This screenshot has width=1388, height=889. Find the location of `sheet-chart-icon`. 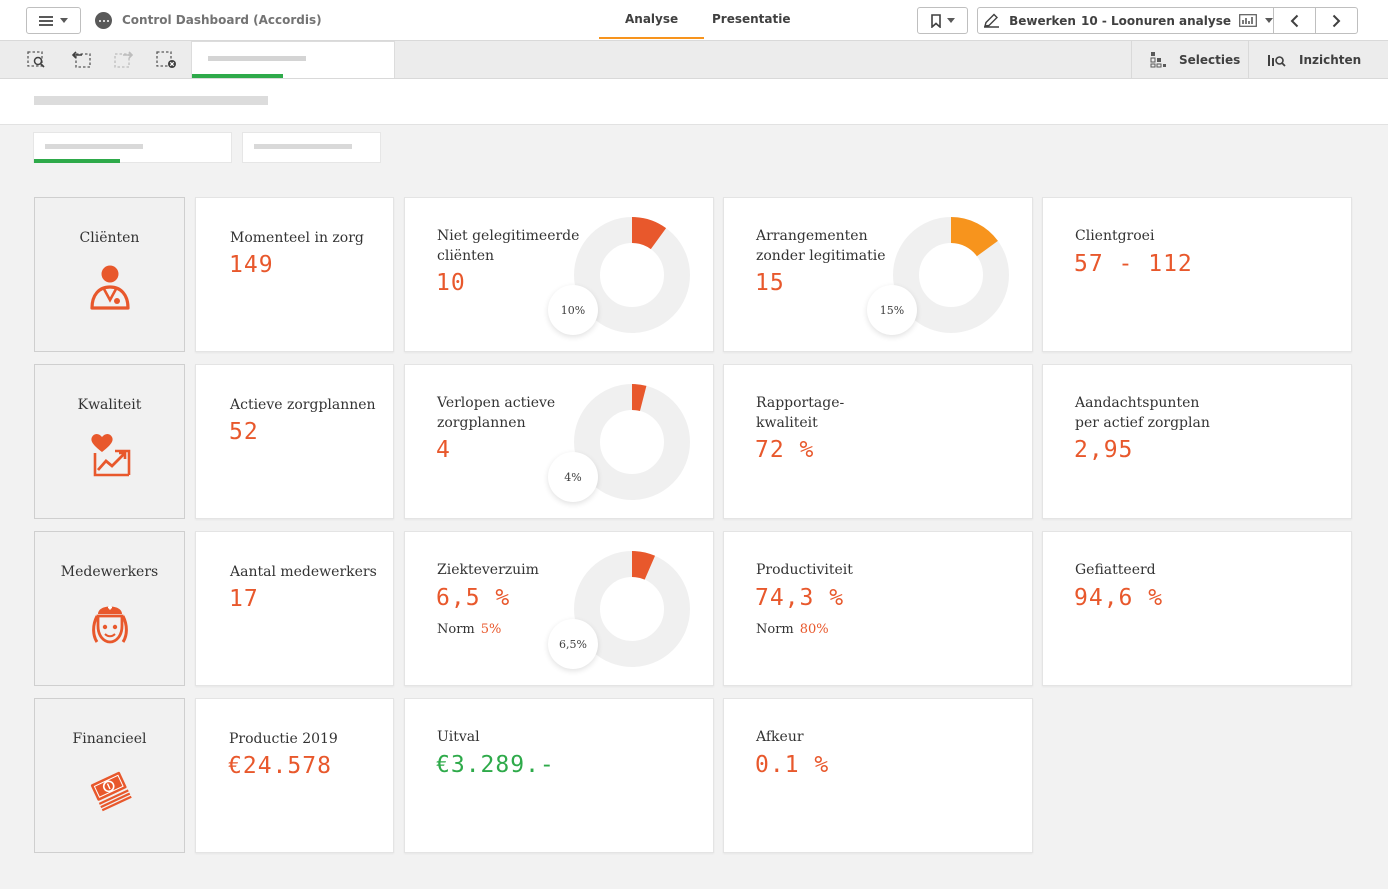

sheet-chart-icon is located at coordinates (1248, 20).